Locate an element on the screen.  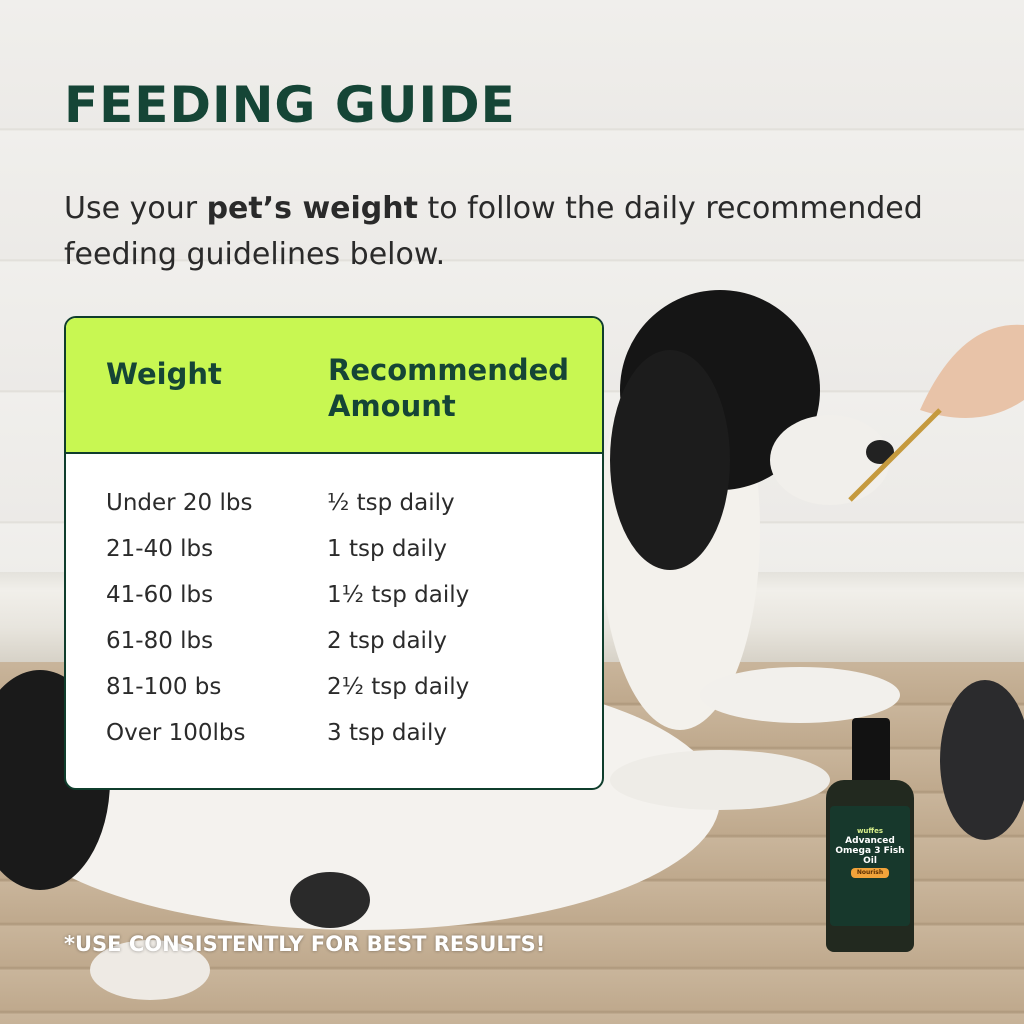
table-row: 21-40 lbs 1 tsp daily is located at coordinates (334, 555).